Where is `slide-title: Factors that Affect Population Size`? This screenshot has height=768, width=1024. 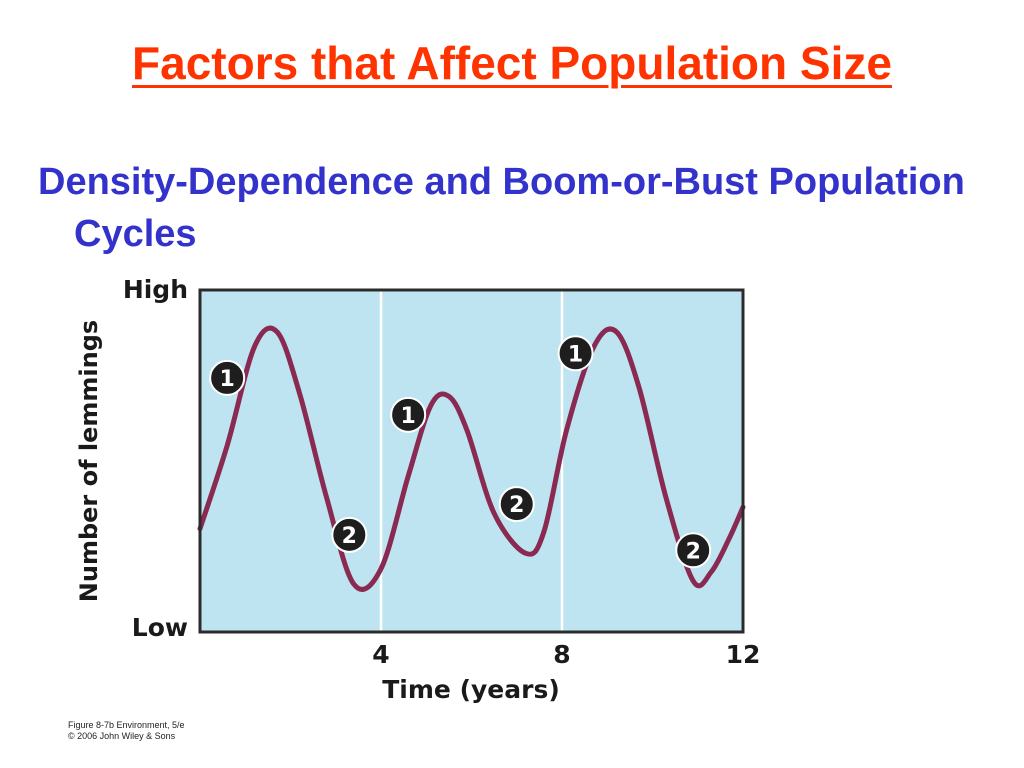 slide-title: Factors that Affect Population Size is located at coordinates (512, 63).